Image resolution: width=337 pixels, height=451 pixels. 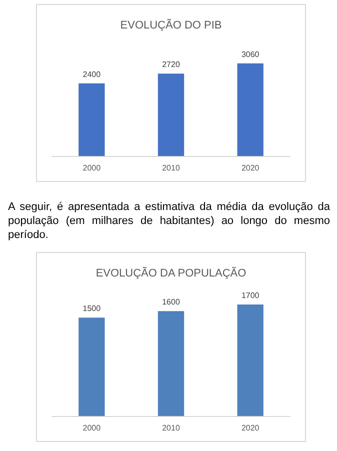 I want to click on data-label: 1700, so click(x=250, y=295).